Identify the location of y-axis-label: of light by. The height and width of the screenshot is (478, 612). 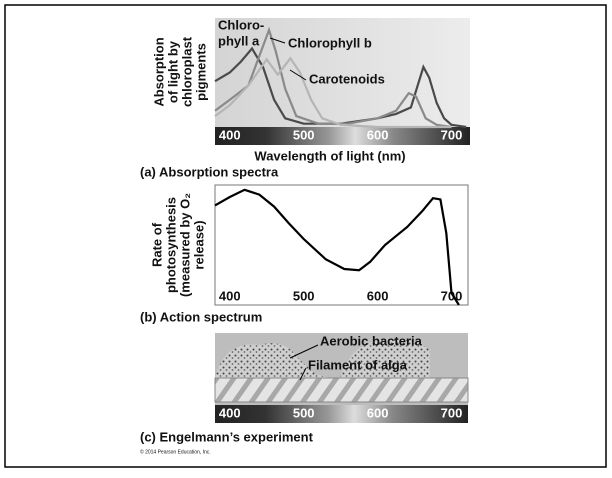
(172, 71).